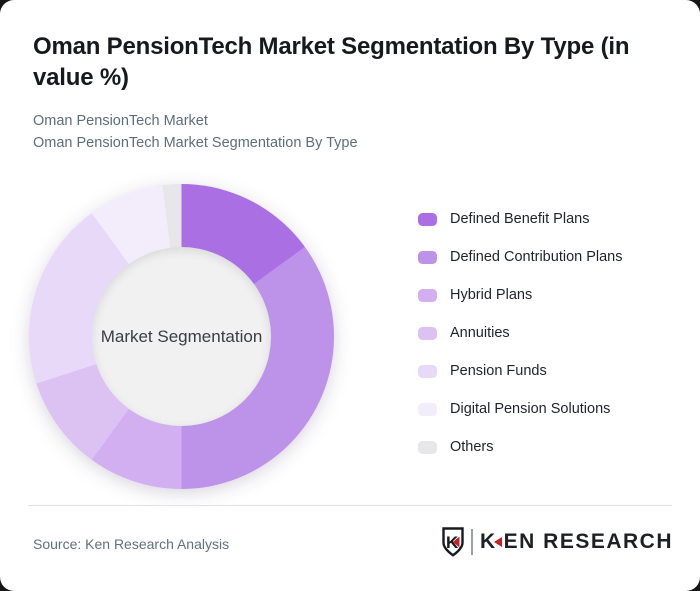 This screenshot has height=591, width=700. I want to click on logo-wordmark: K EN RESEARCH, so click(576, 542).